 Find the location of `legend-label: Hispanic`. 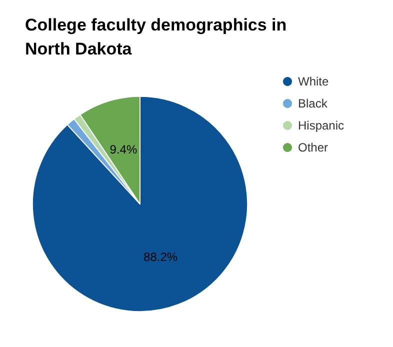

legend-label: Hispanic is located at coordinates (321, 125).